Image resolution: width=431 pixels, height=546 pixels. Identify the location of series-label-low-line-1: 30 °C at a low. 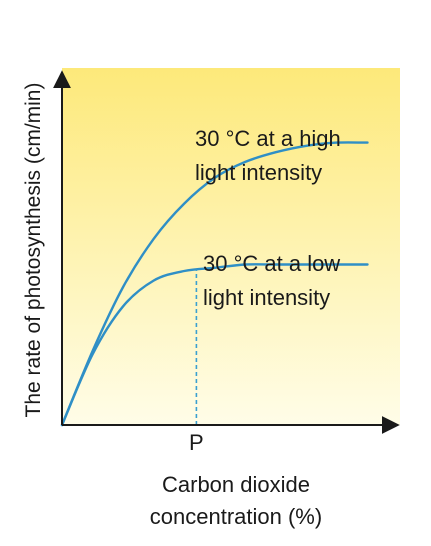
(271, 263).